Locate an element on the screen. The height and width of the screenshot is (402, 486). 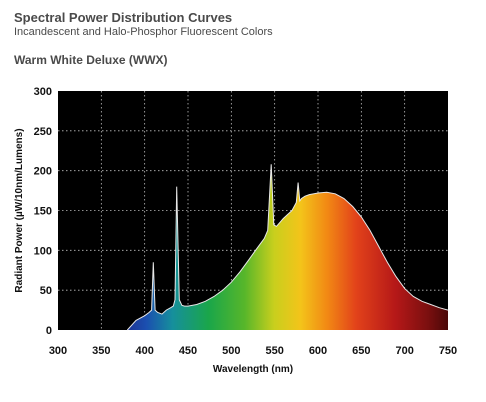
x-tick-label: 300 is located at coordinates (58, 351).